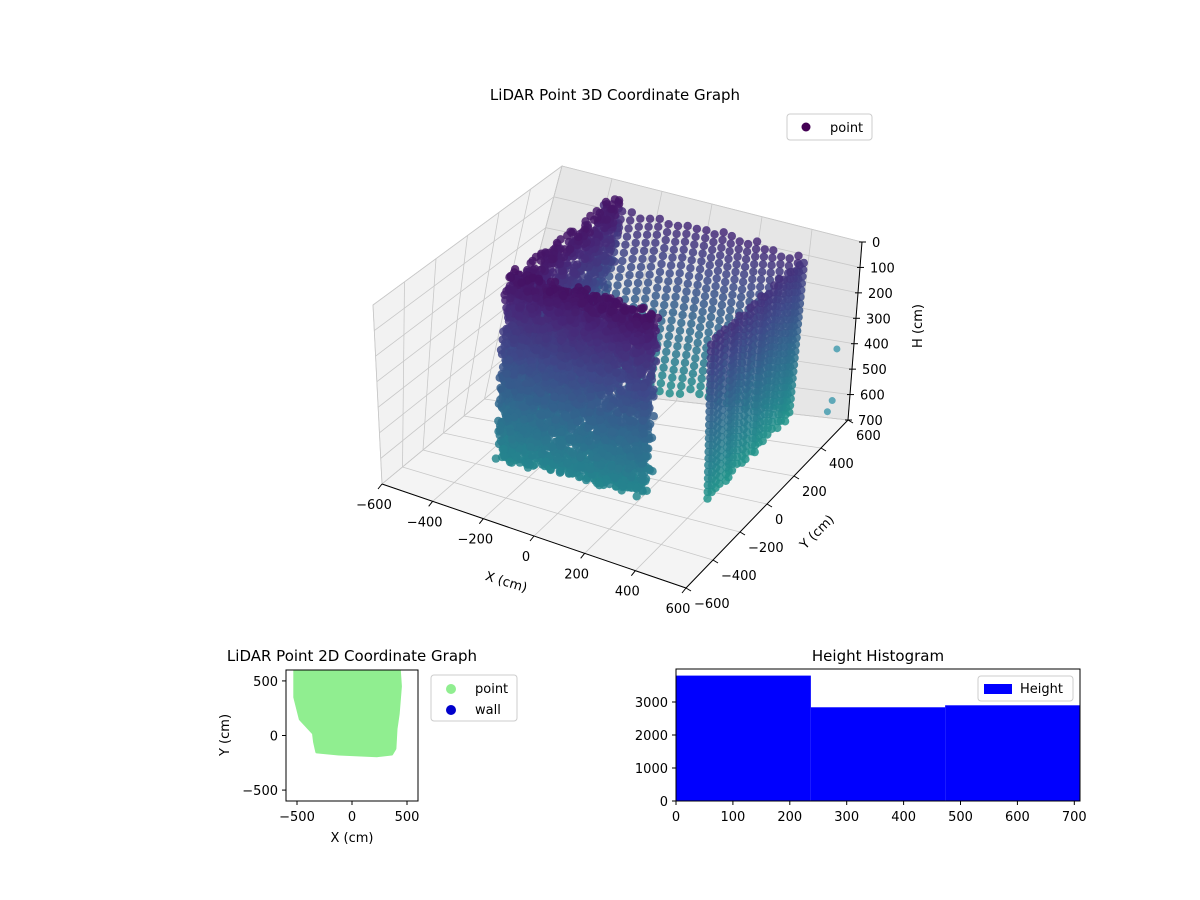 The height and width of the screenshot is (900, 1200). I want to click on grid-floor-y, so click(581, 491).